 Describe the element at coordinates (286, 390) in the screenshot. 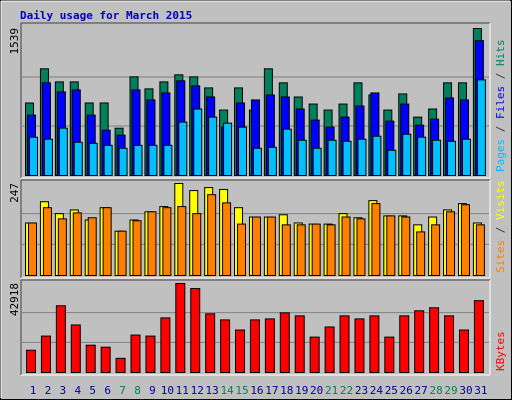

I see `x-tick-label: 18` at that location.